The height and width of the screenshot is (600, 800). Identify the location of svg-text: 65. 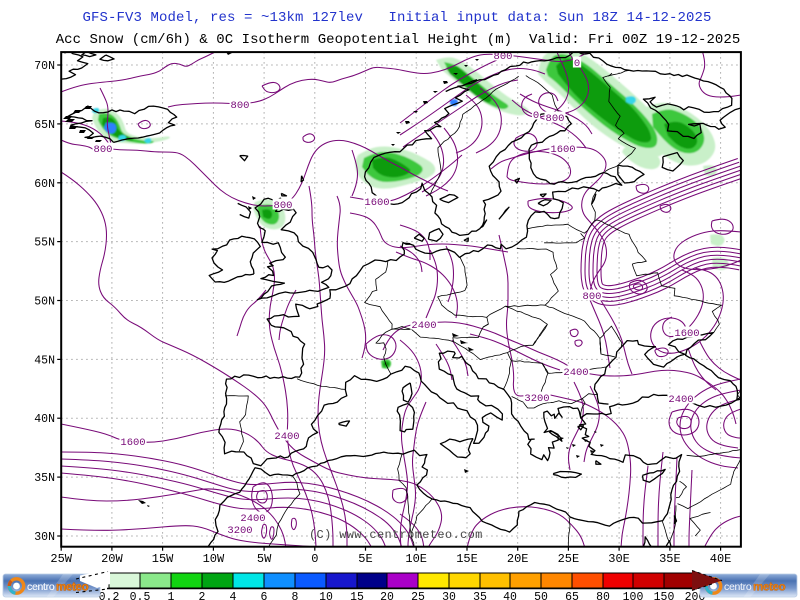
(572, 595).